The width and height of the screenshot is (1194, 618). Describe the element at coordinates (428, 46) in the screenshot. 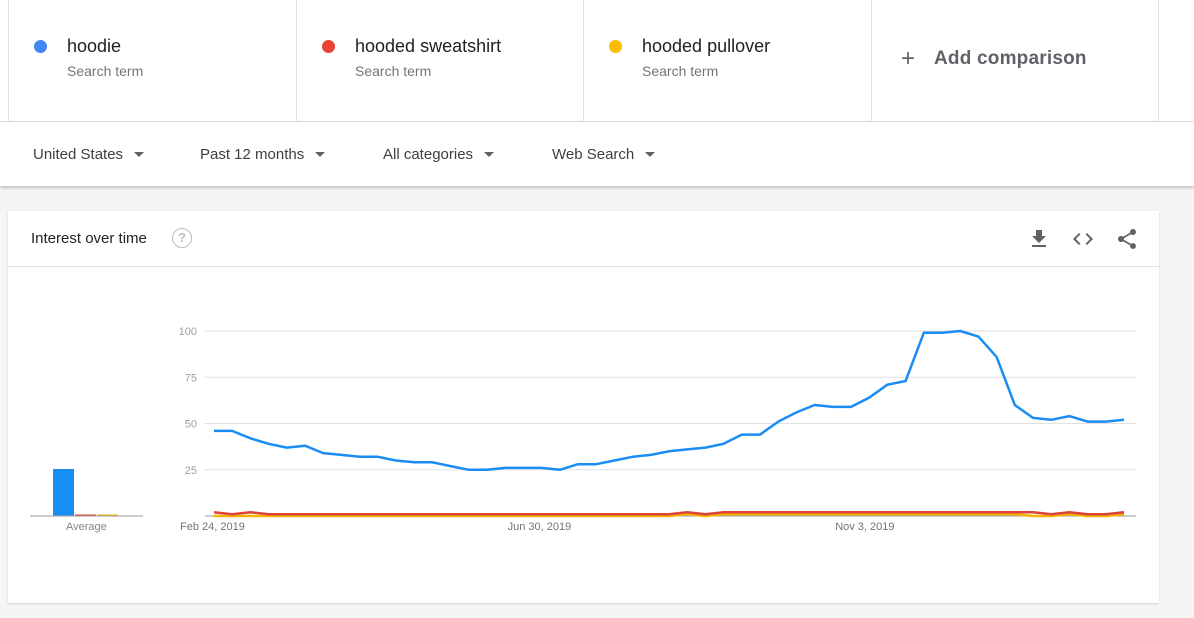

I see `search-term-name: hooded sweatshirt` at that location.